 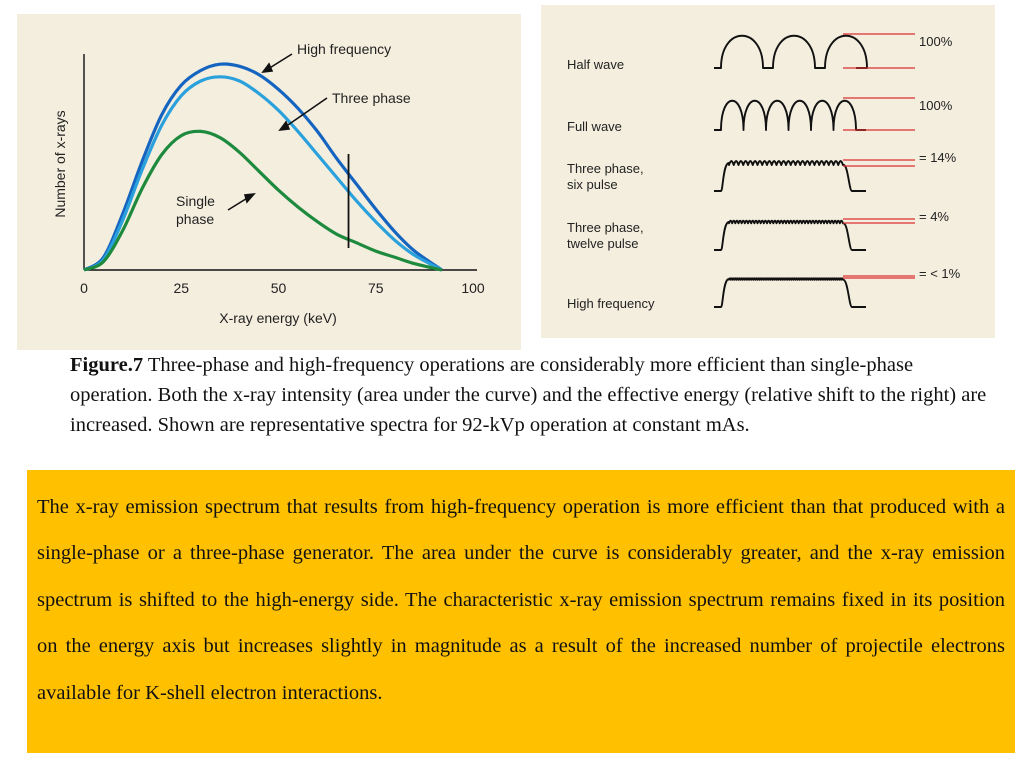 What do you see at coordinates (284, 125) in the screenshot?
I see `arrowhead-three-phase` at bounding box center [284, 125].